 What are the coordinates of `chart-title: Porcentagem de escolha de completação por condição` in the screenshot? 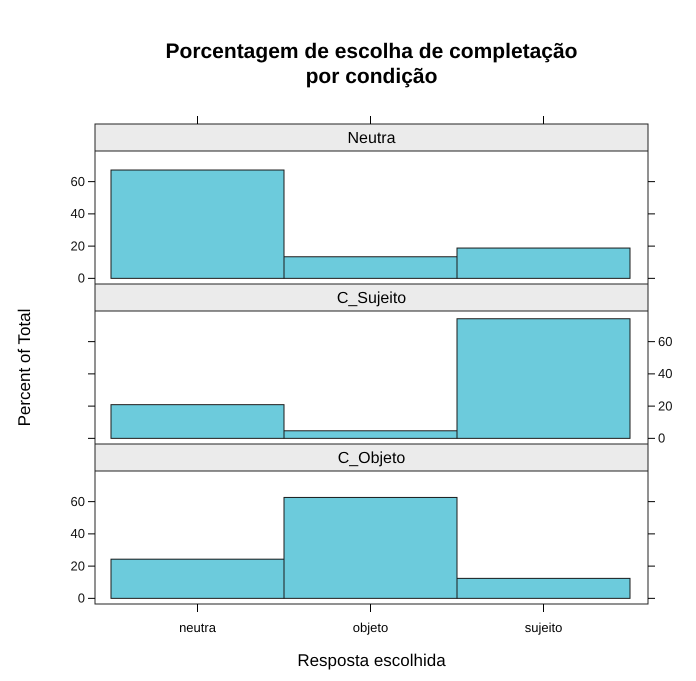 It's located at (372, 64).